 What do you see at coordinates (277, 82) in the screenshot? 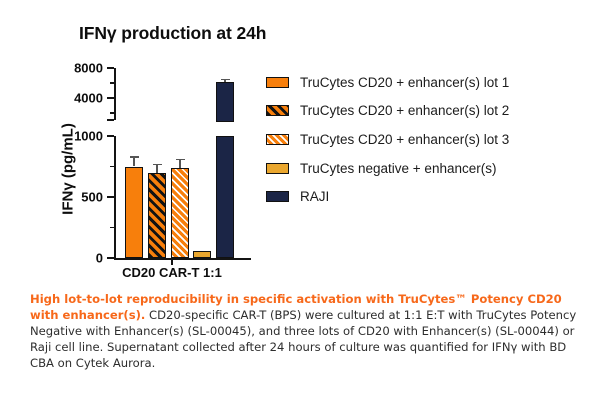
I see `orange-solid-swatch` at bounding box center [277, 82].